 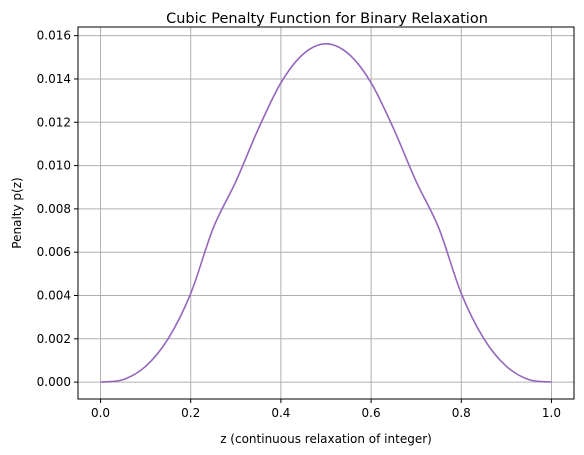 What do you see at coordinates (54, 252) in the screenshot?
I see `y-tick-label: 0.006` at bounding box center [54, 252].